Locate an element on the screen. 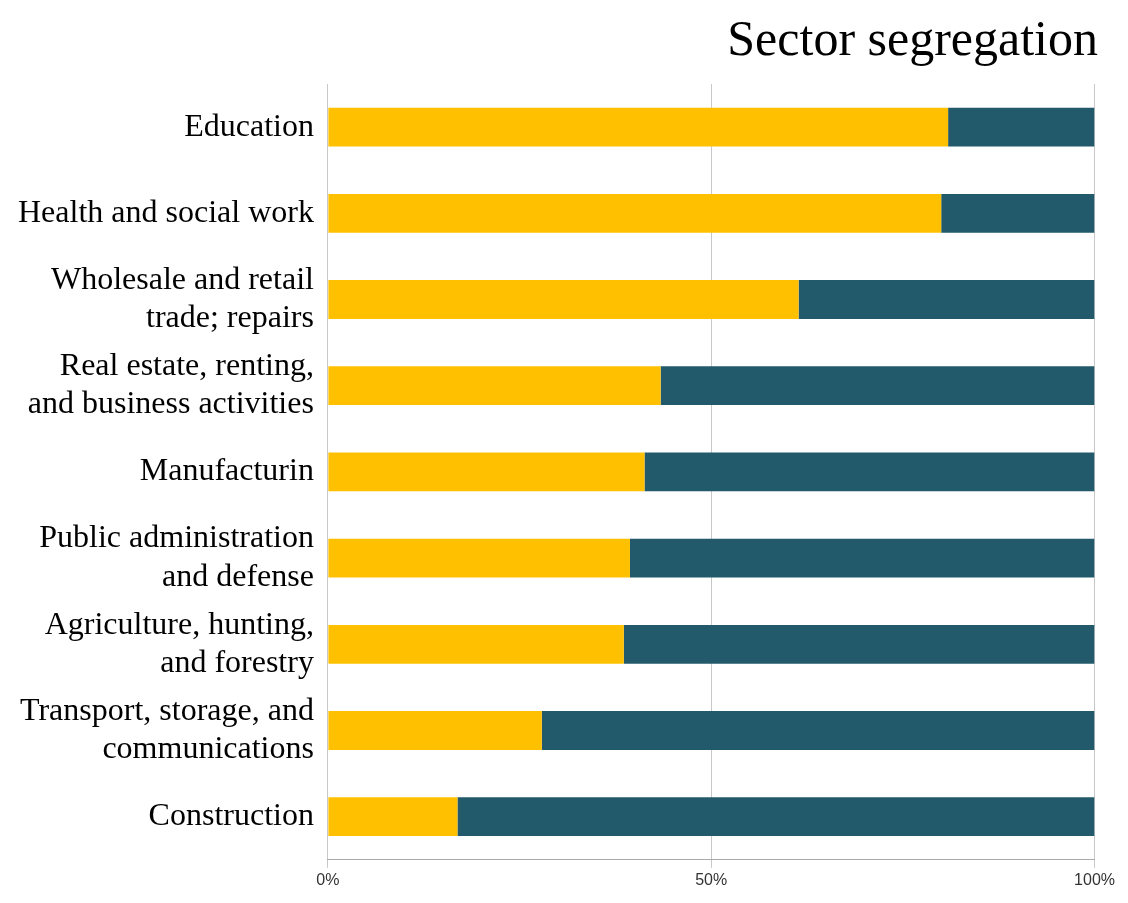 The width and height of the screenshot is (1128, 903). y-tick-label: Manufacturin is located at coordinates (226, 469).